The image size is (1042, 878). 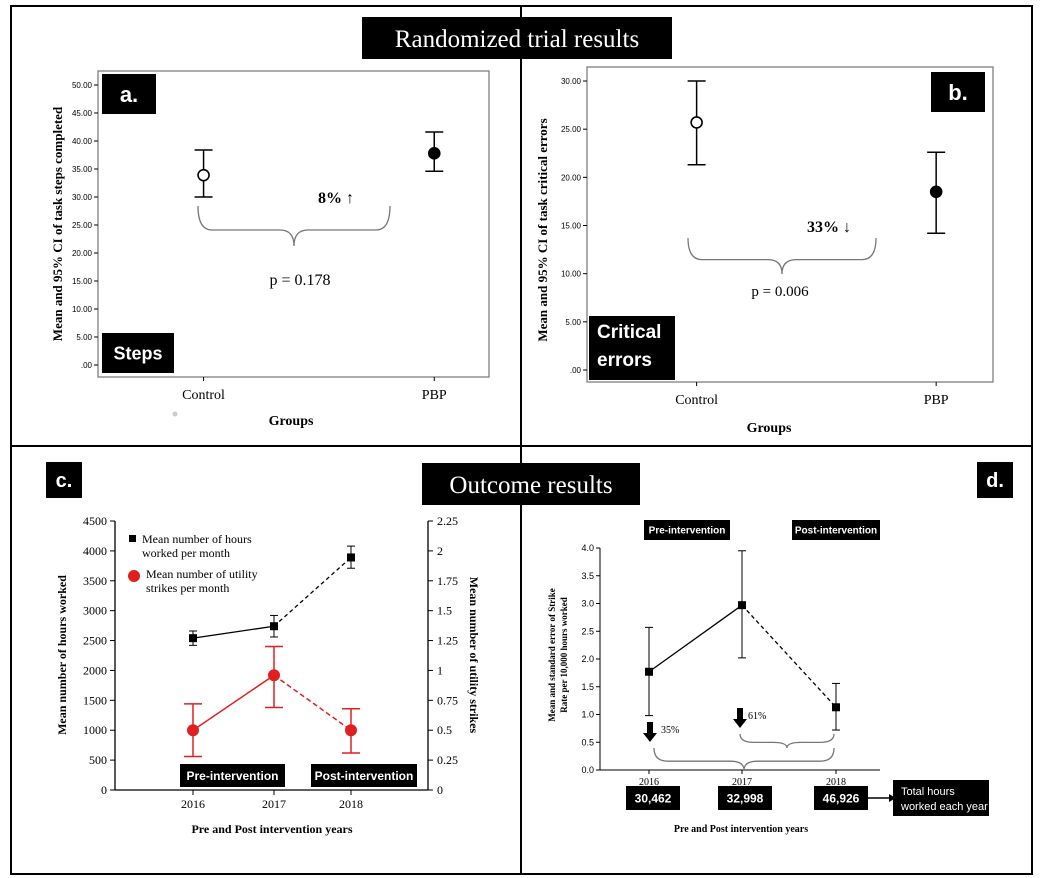 What do you see at coordinates (95, 611) in the screenshot?
I see `left-y-tick-label: 3000` at bounding box center [95, 611].